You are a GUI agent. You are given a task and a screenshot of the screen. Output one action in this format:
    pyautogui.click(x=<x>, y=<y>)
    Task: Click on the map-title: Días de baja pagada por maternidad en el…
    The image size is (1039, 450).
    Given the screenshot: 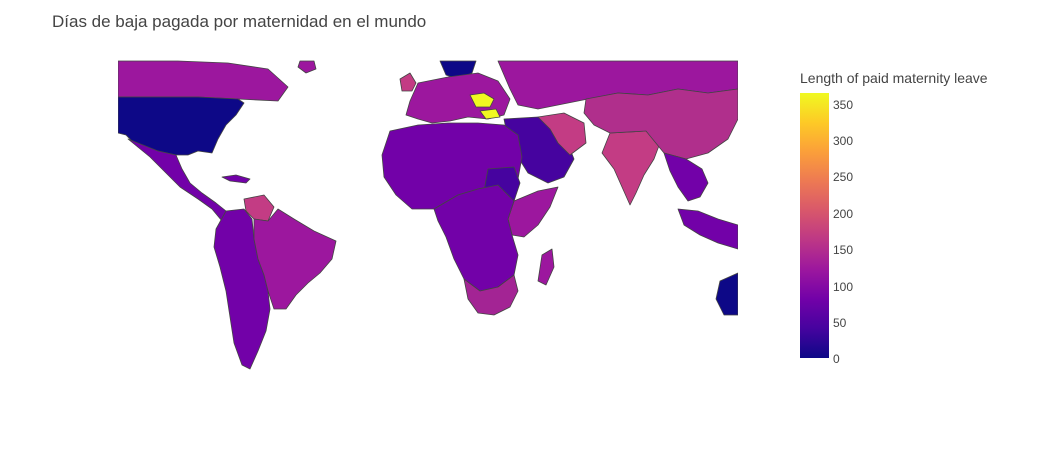 What is the action you would take?
    pyautogui.click(x=239, y=21)
    